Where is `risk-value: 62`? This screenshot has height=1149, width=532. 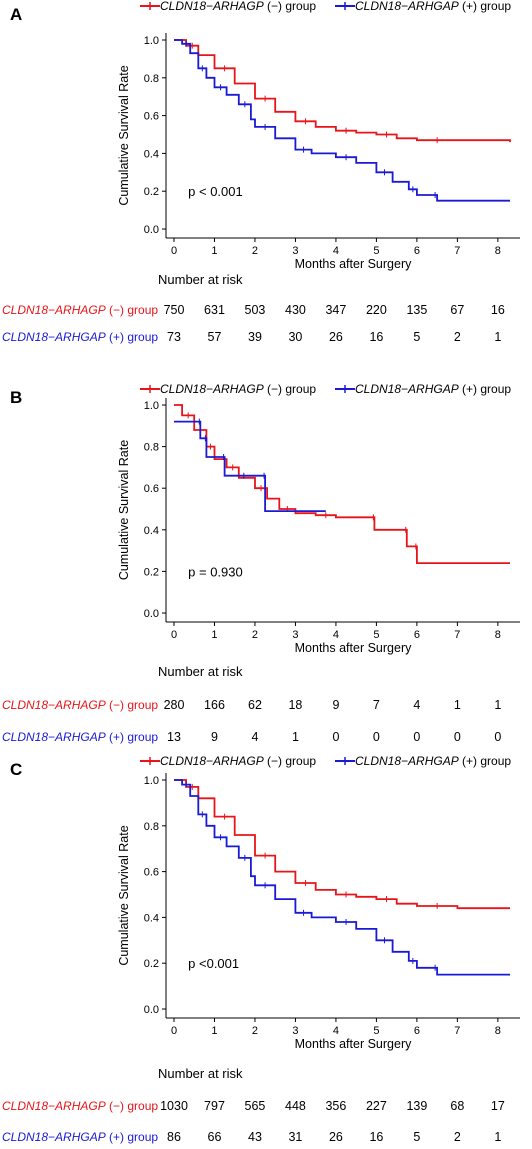 risk-value: 62 is located at coordinates (255, 705).